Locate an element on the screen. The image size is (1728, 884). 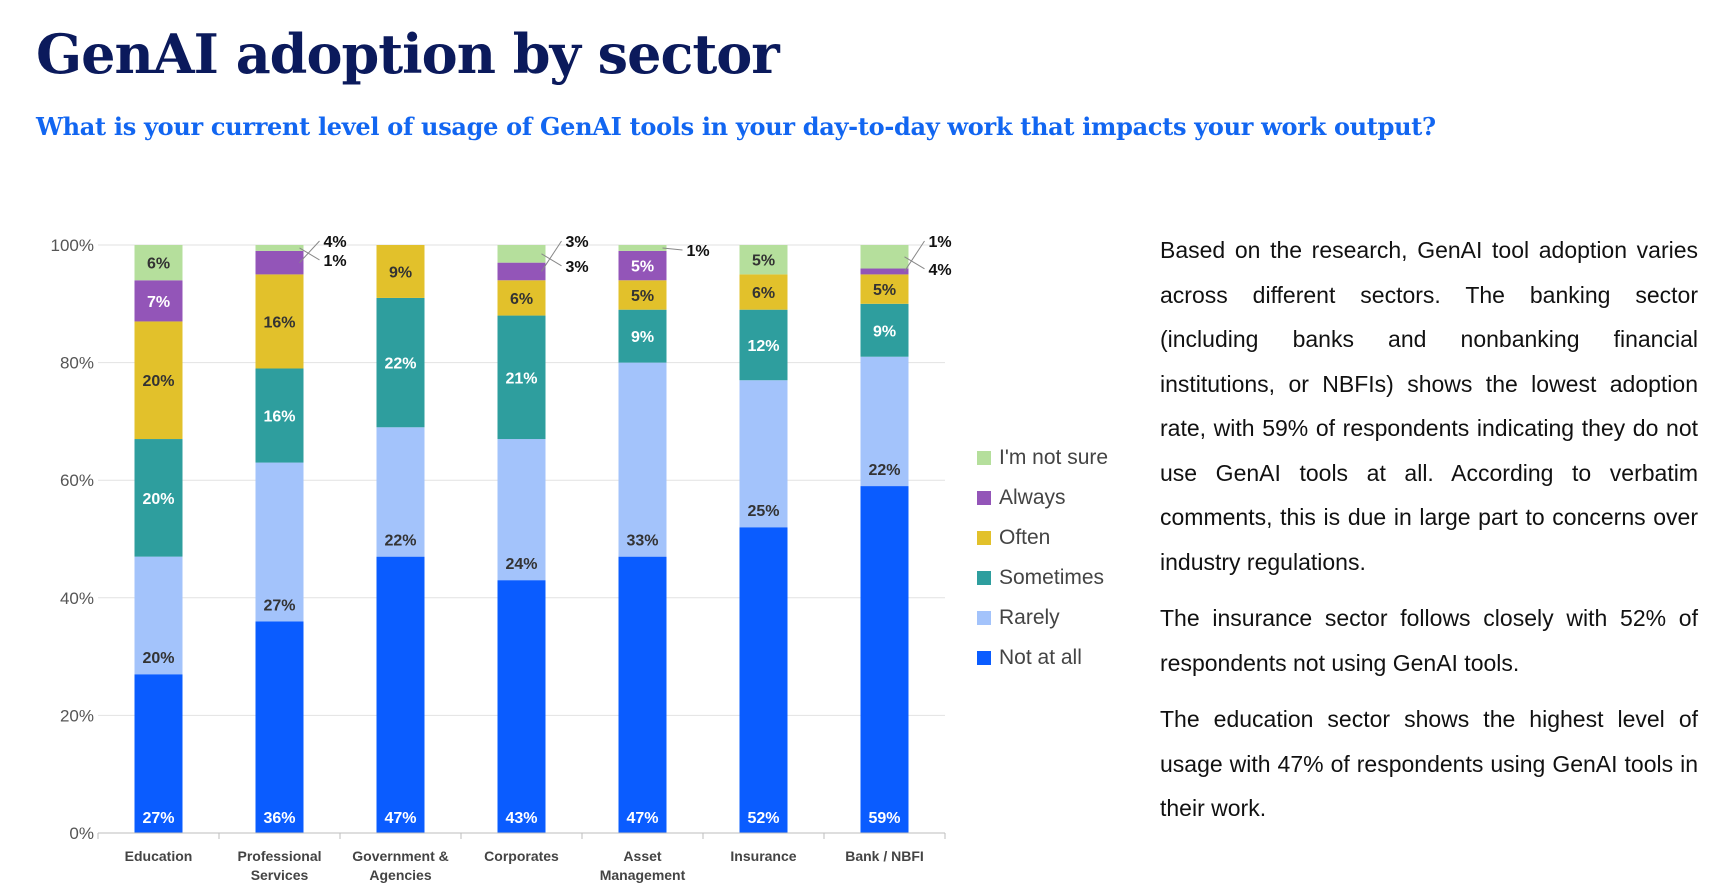
bar-segment-government-agencies-sometimes is located at coordinates (400, 362).